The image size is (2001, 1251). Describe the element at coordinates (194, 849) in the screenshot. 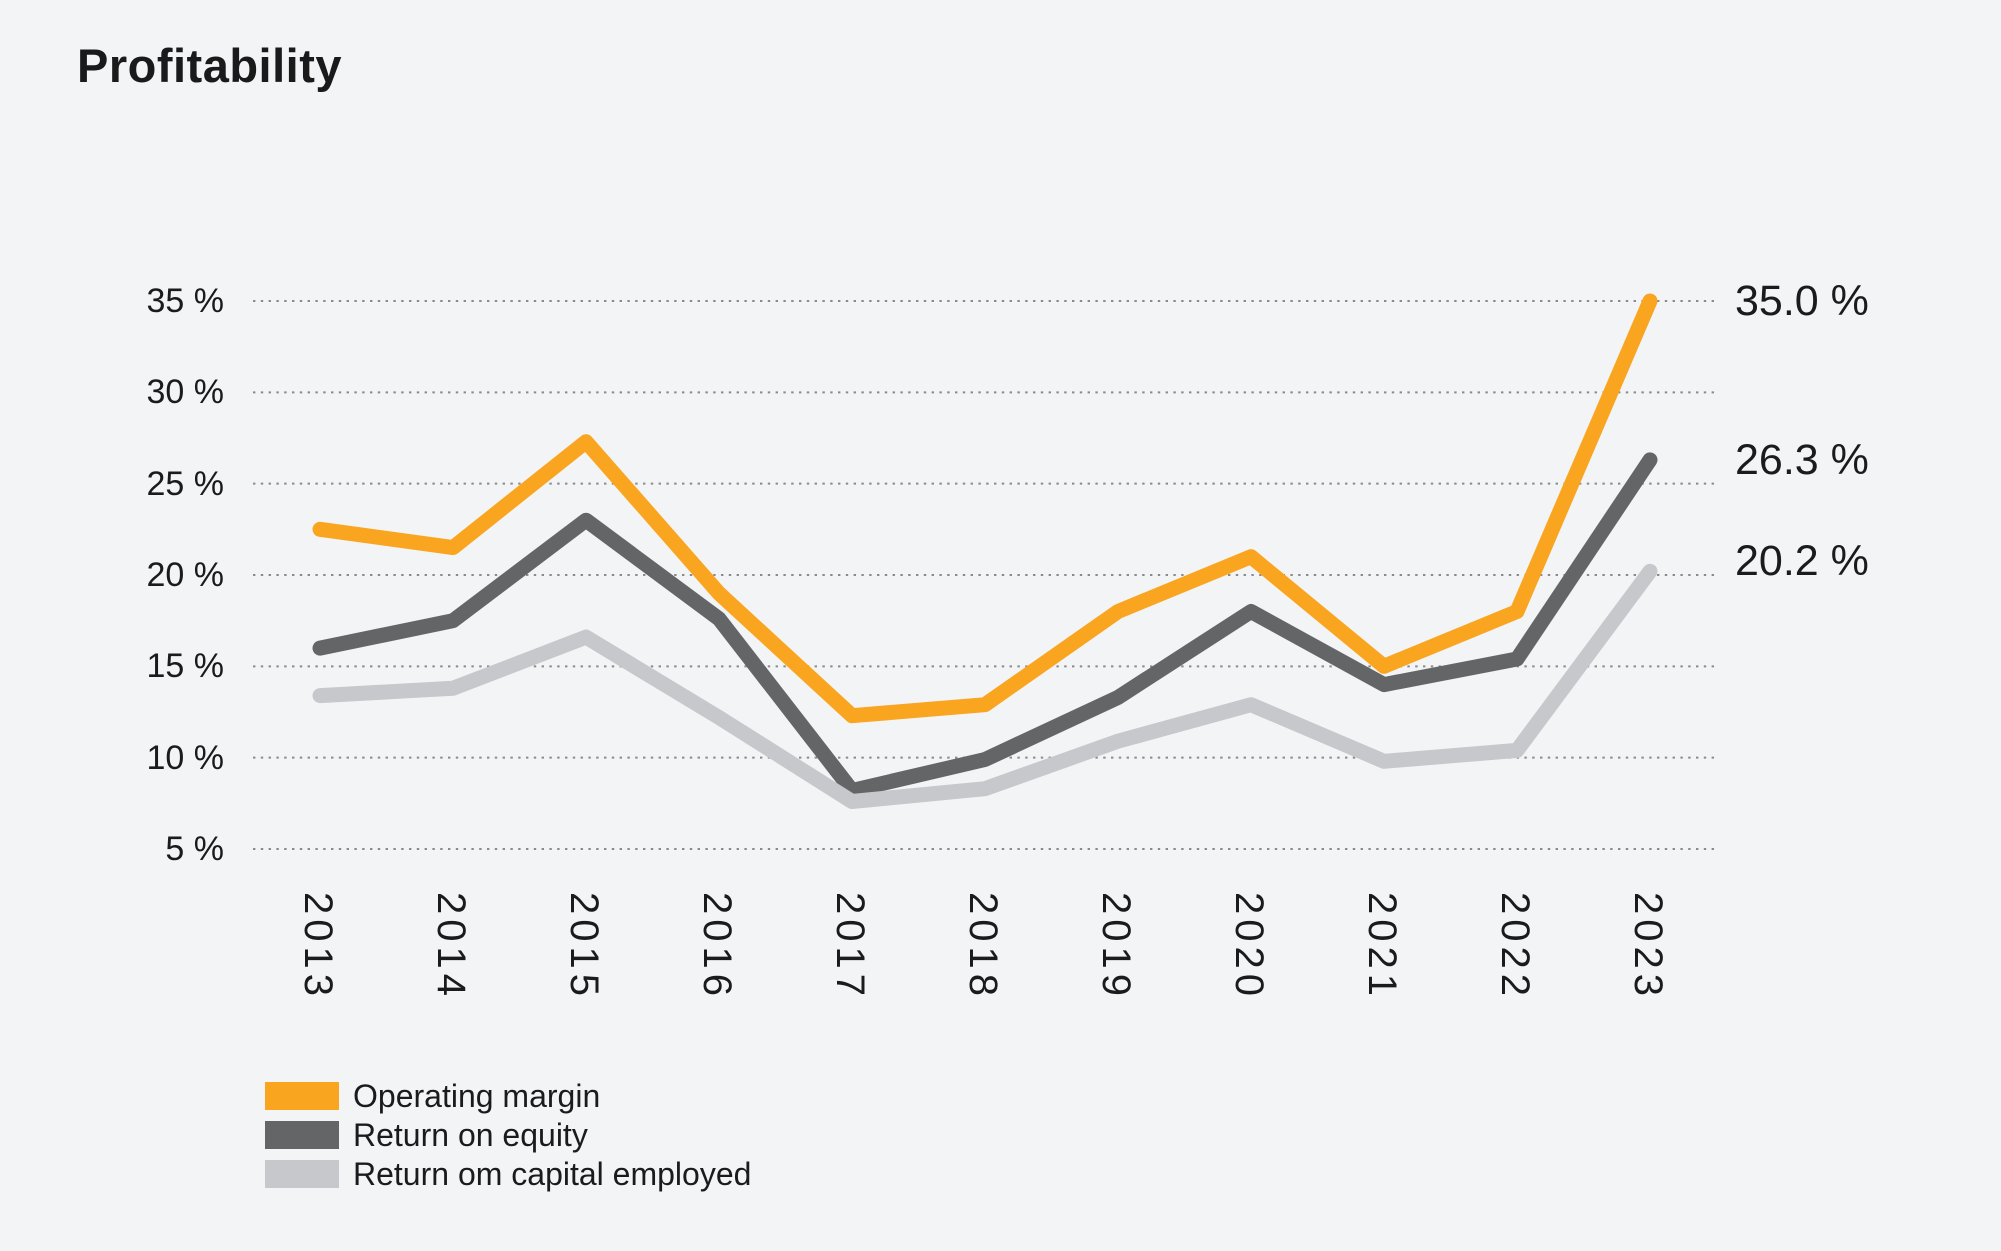

I see `y-axis-tick-label: 5 %` at that location.